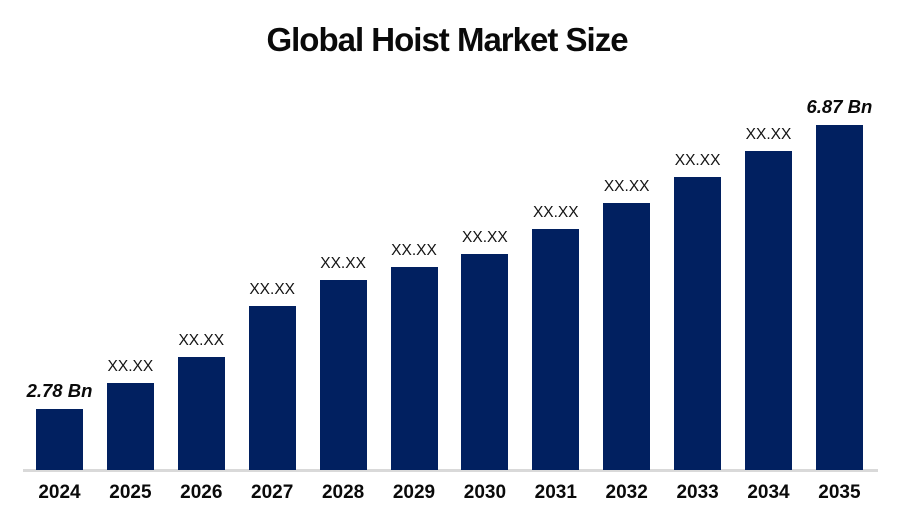 This screenshot has width=900, height=525. What do you see at coordinates (450, 470) in the screenshot?
I see `x-axis-line` at bounding box center [450, 470].